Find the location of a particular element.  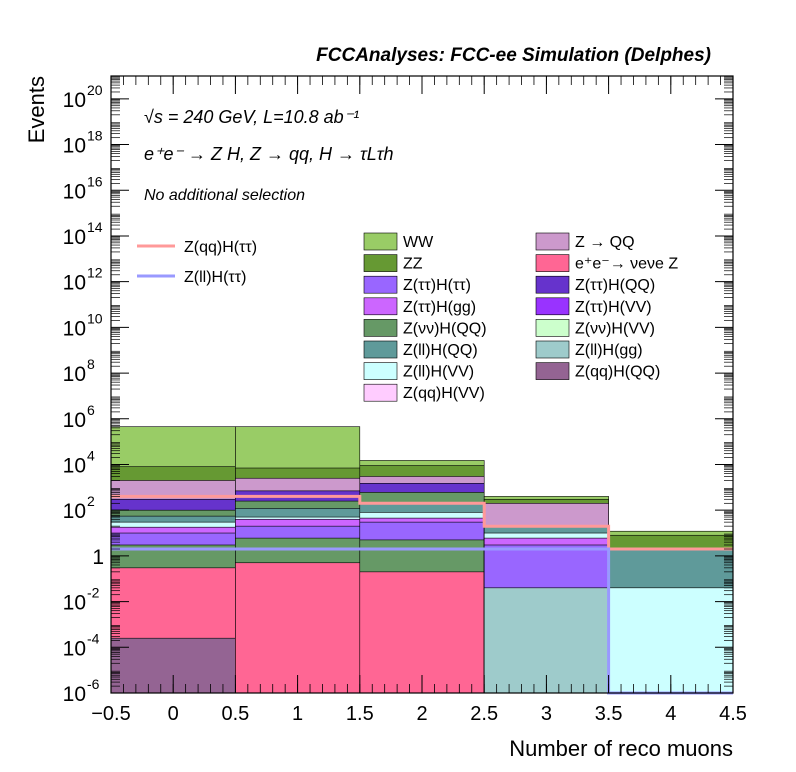

legend-label: Z(ττ)H(QQ) is located at coordinates (615, 285).